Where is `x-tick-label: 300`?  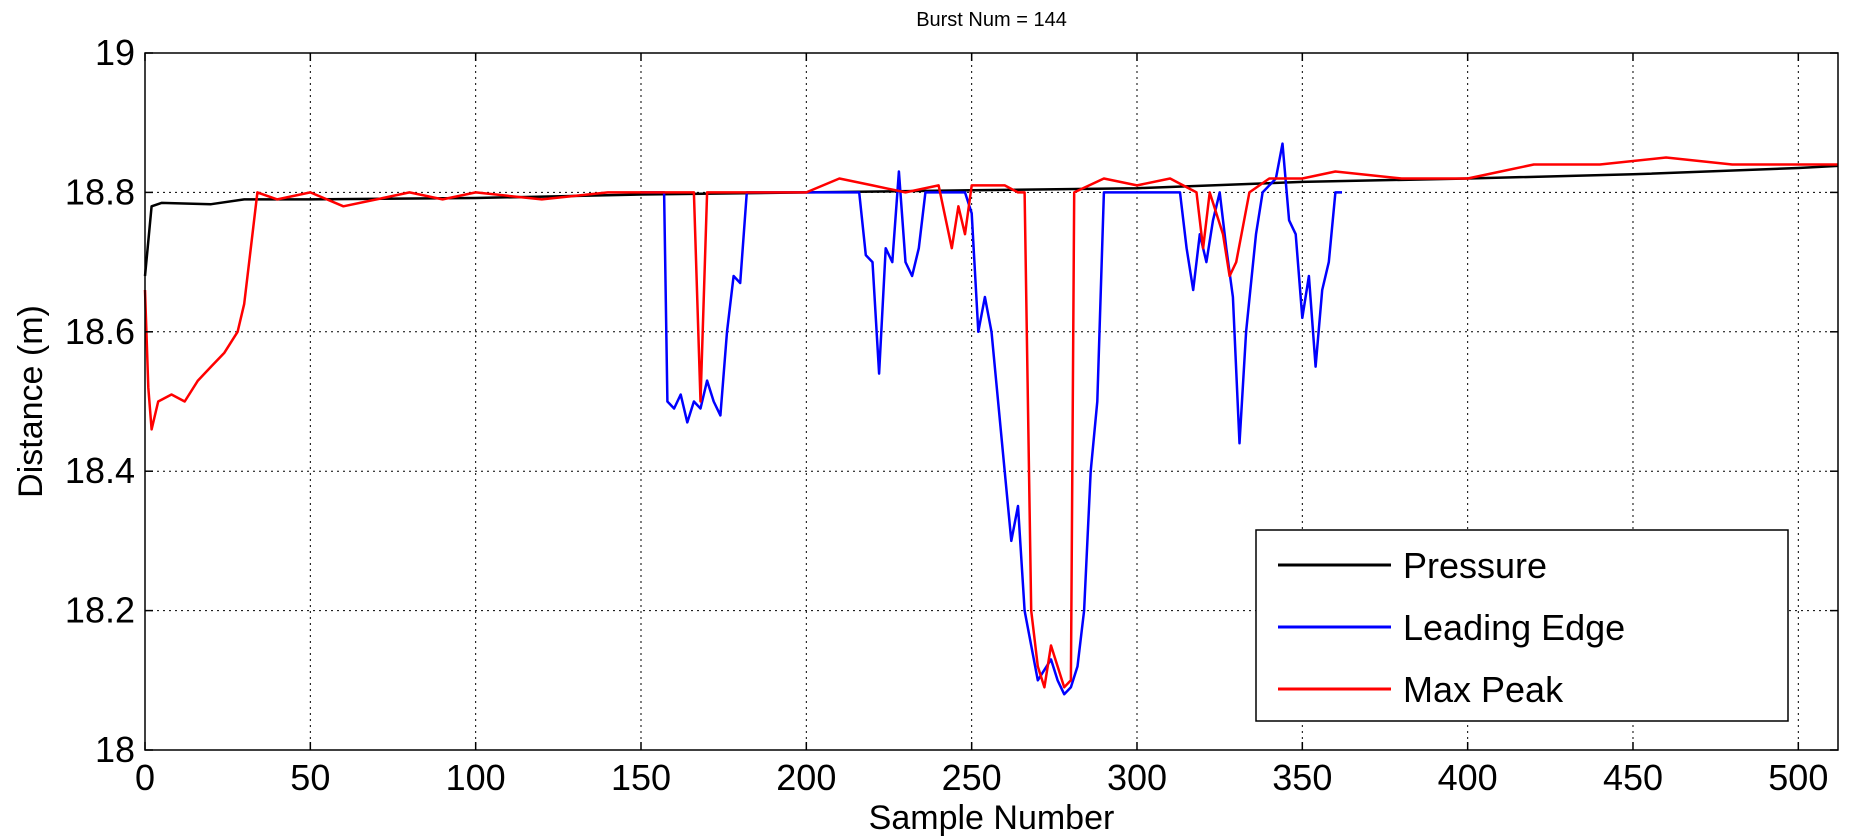
x-tick-label: 300 is located at coordinates (1137, 777).